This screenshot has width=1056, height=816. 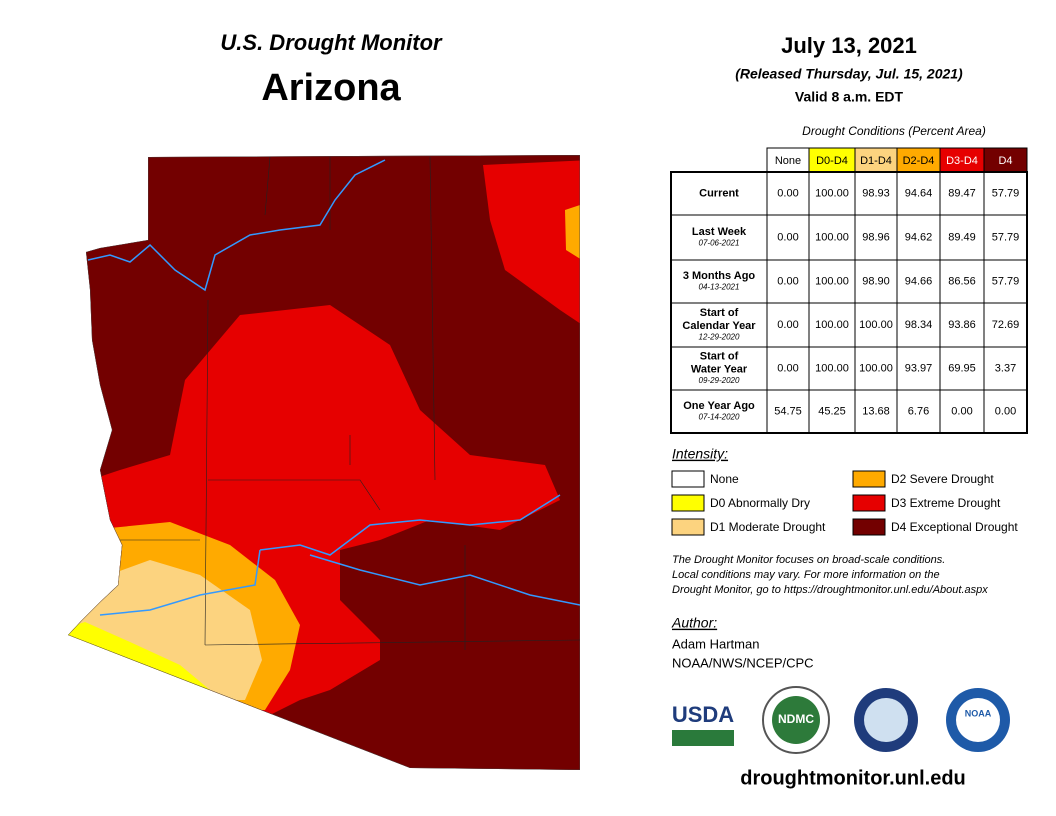 What do you see at coordinates (719, 242) in the screenshot?
I see `row-date: 07-06-2021` at bounding box center [719, 242].